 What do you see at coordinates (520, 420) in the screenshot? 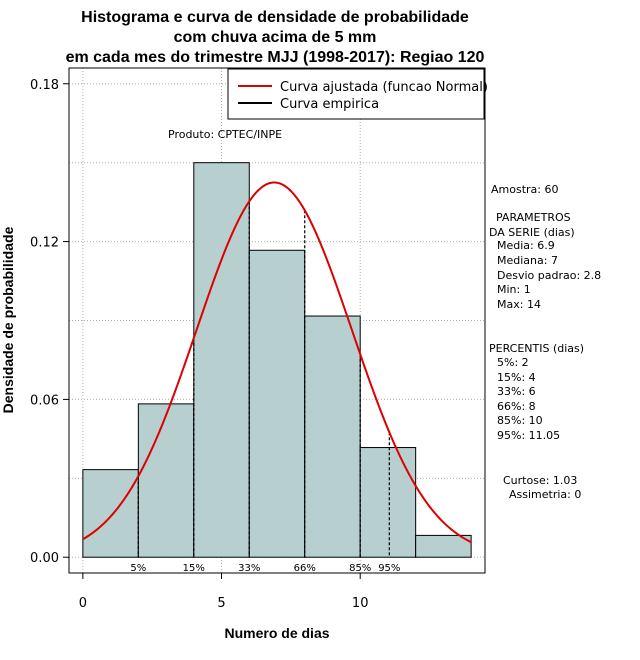
I see `pct-85: 85%: 10` at bounding box center [520, 420].